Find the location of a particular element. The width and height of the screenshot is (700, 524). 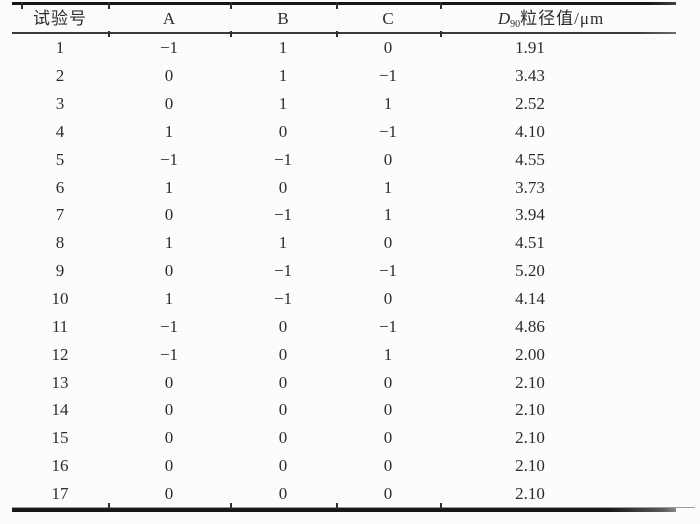

cell-d90-value: 1.91 is located at coordinates (530, 48).